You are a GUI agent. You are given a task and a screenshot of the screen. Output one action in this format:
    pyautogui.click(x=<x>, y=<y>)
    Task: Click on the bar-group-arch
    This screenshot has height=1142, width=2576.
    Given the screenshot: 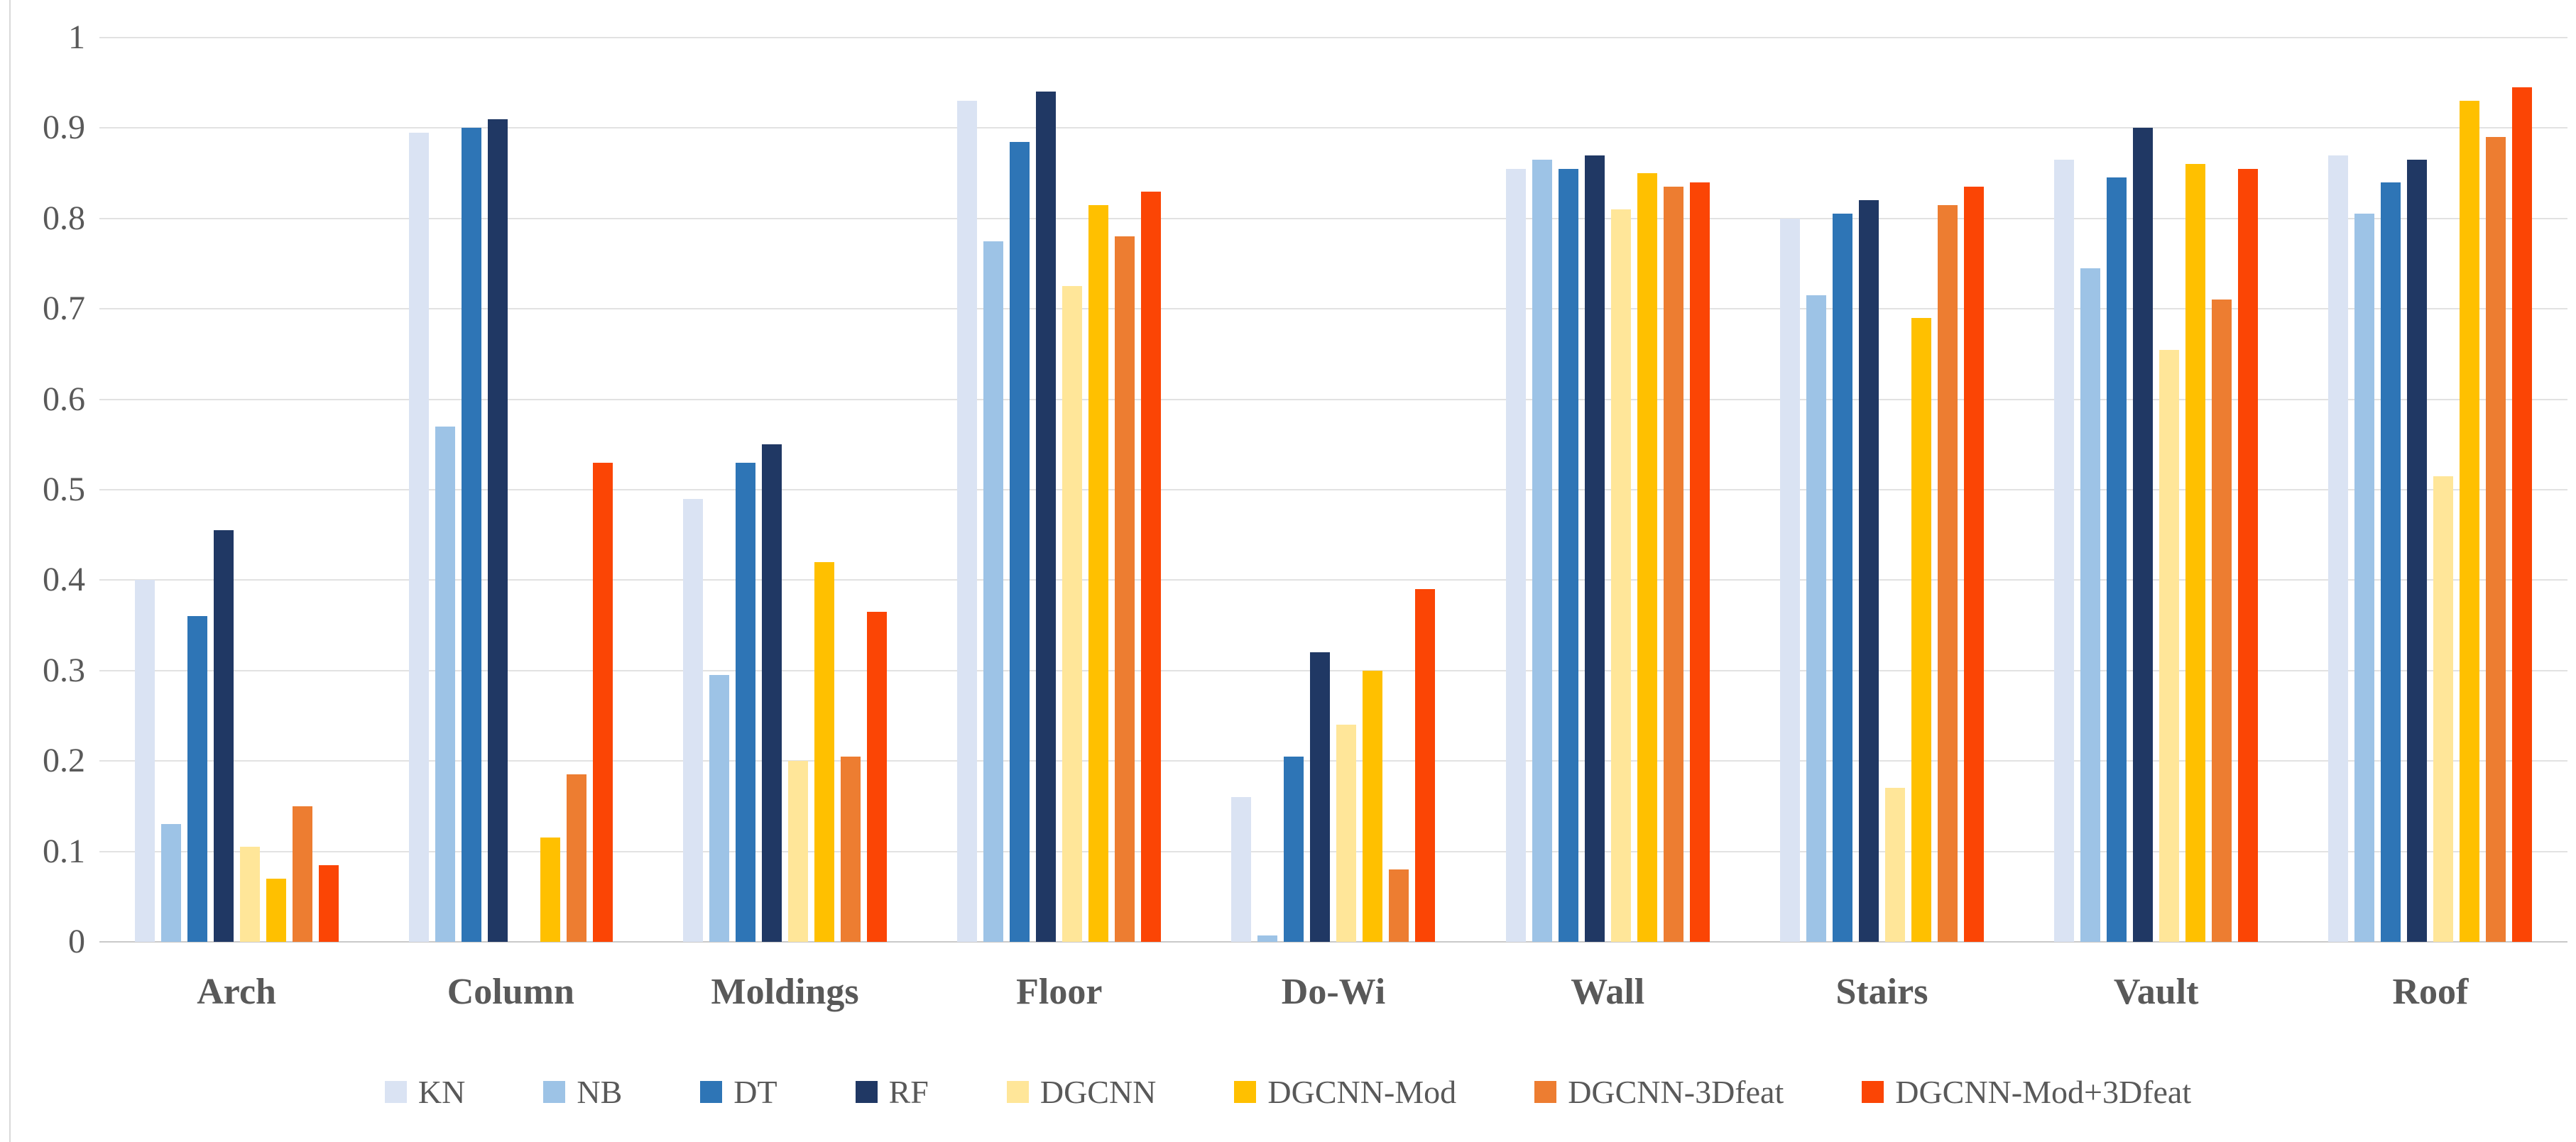 What is the action you would take?
    pyautogui.click(x=236, y=490)
    